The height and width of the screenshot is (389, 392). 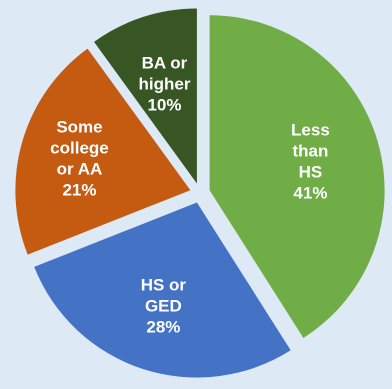 I want to click on slice-name-label: Some, so click(x=79, y=126).